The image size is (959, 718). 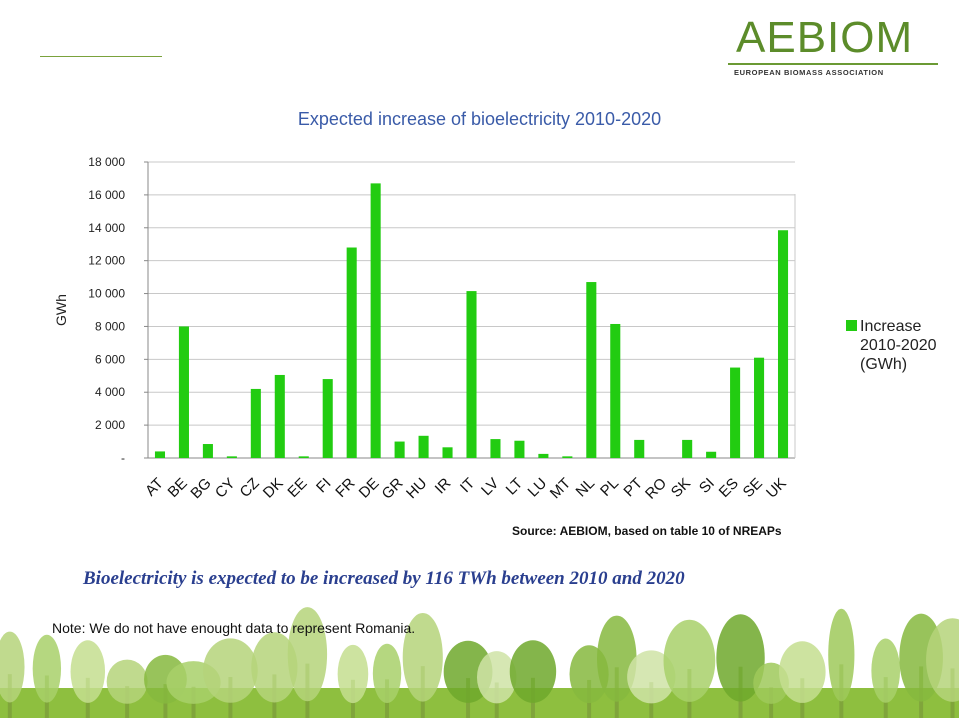 What do you see at coordinates (106, 261) in the screenshot?
I see `y-tick-label: 12 000` at bounding box center [106, 261].